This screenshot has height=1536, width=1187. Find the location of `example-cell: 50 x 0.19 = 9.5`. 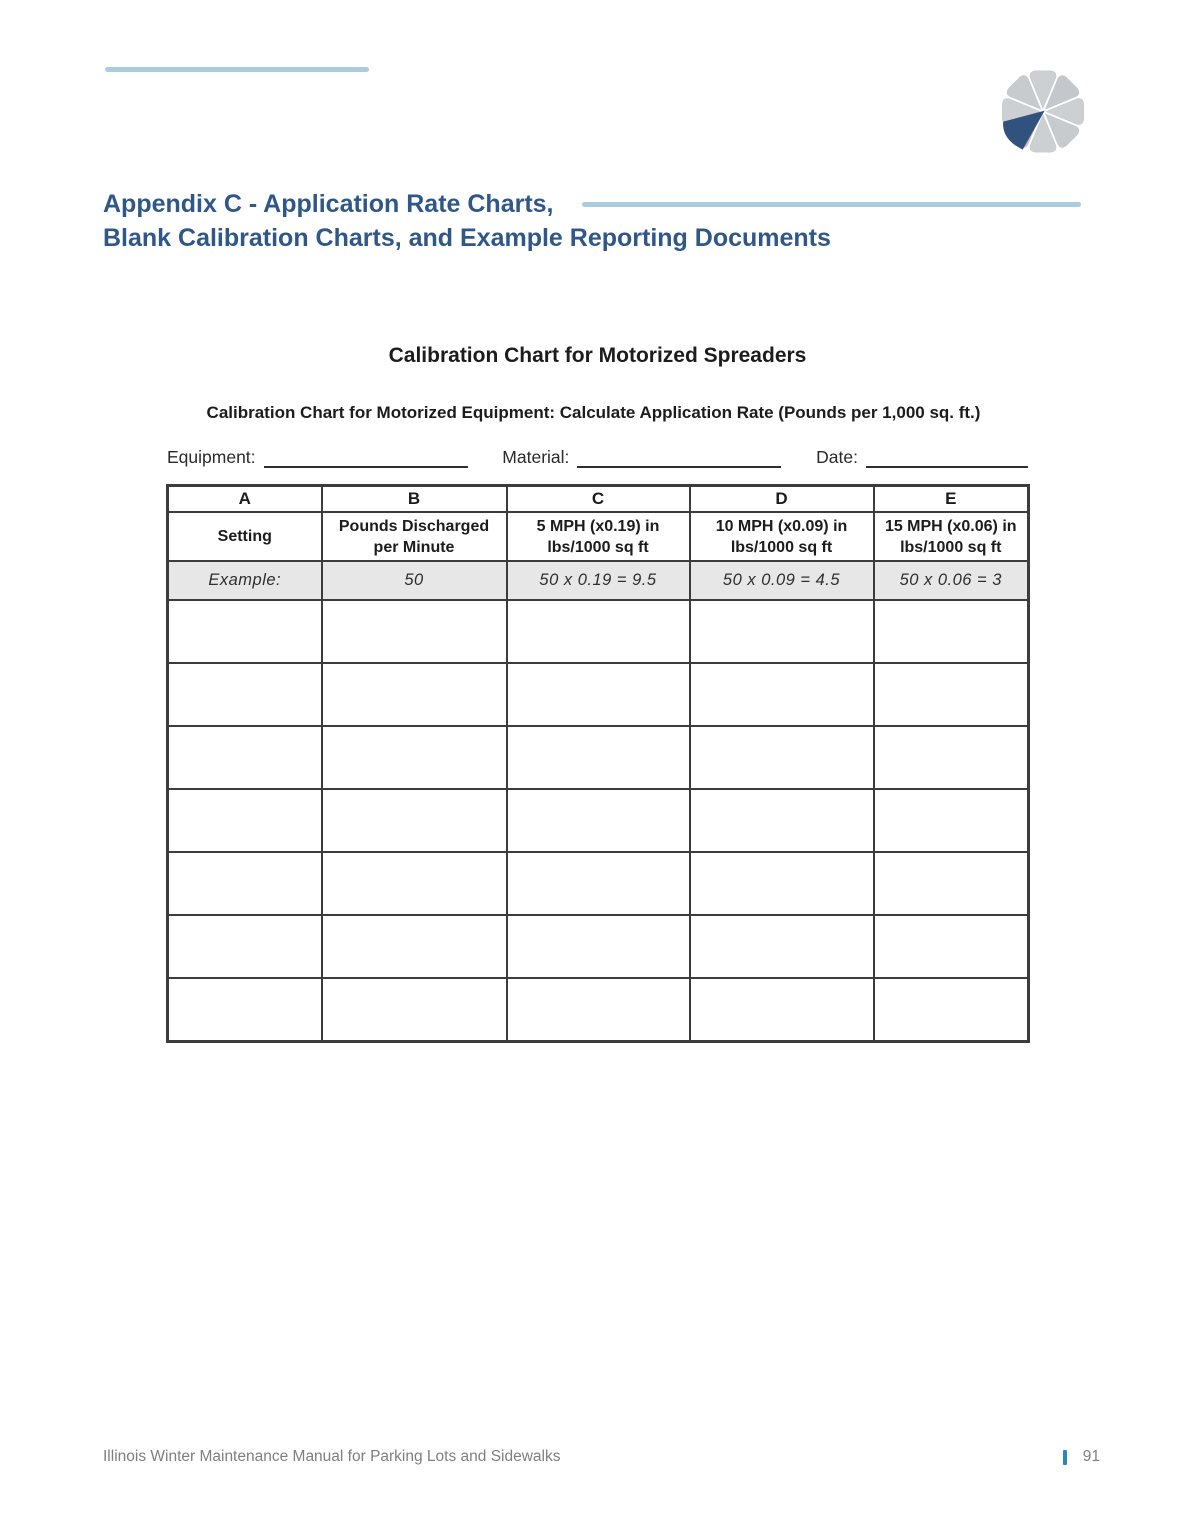

example-cell: 50 x 0.19 = 9.5 is located at coordinates (598, 580).